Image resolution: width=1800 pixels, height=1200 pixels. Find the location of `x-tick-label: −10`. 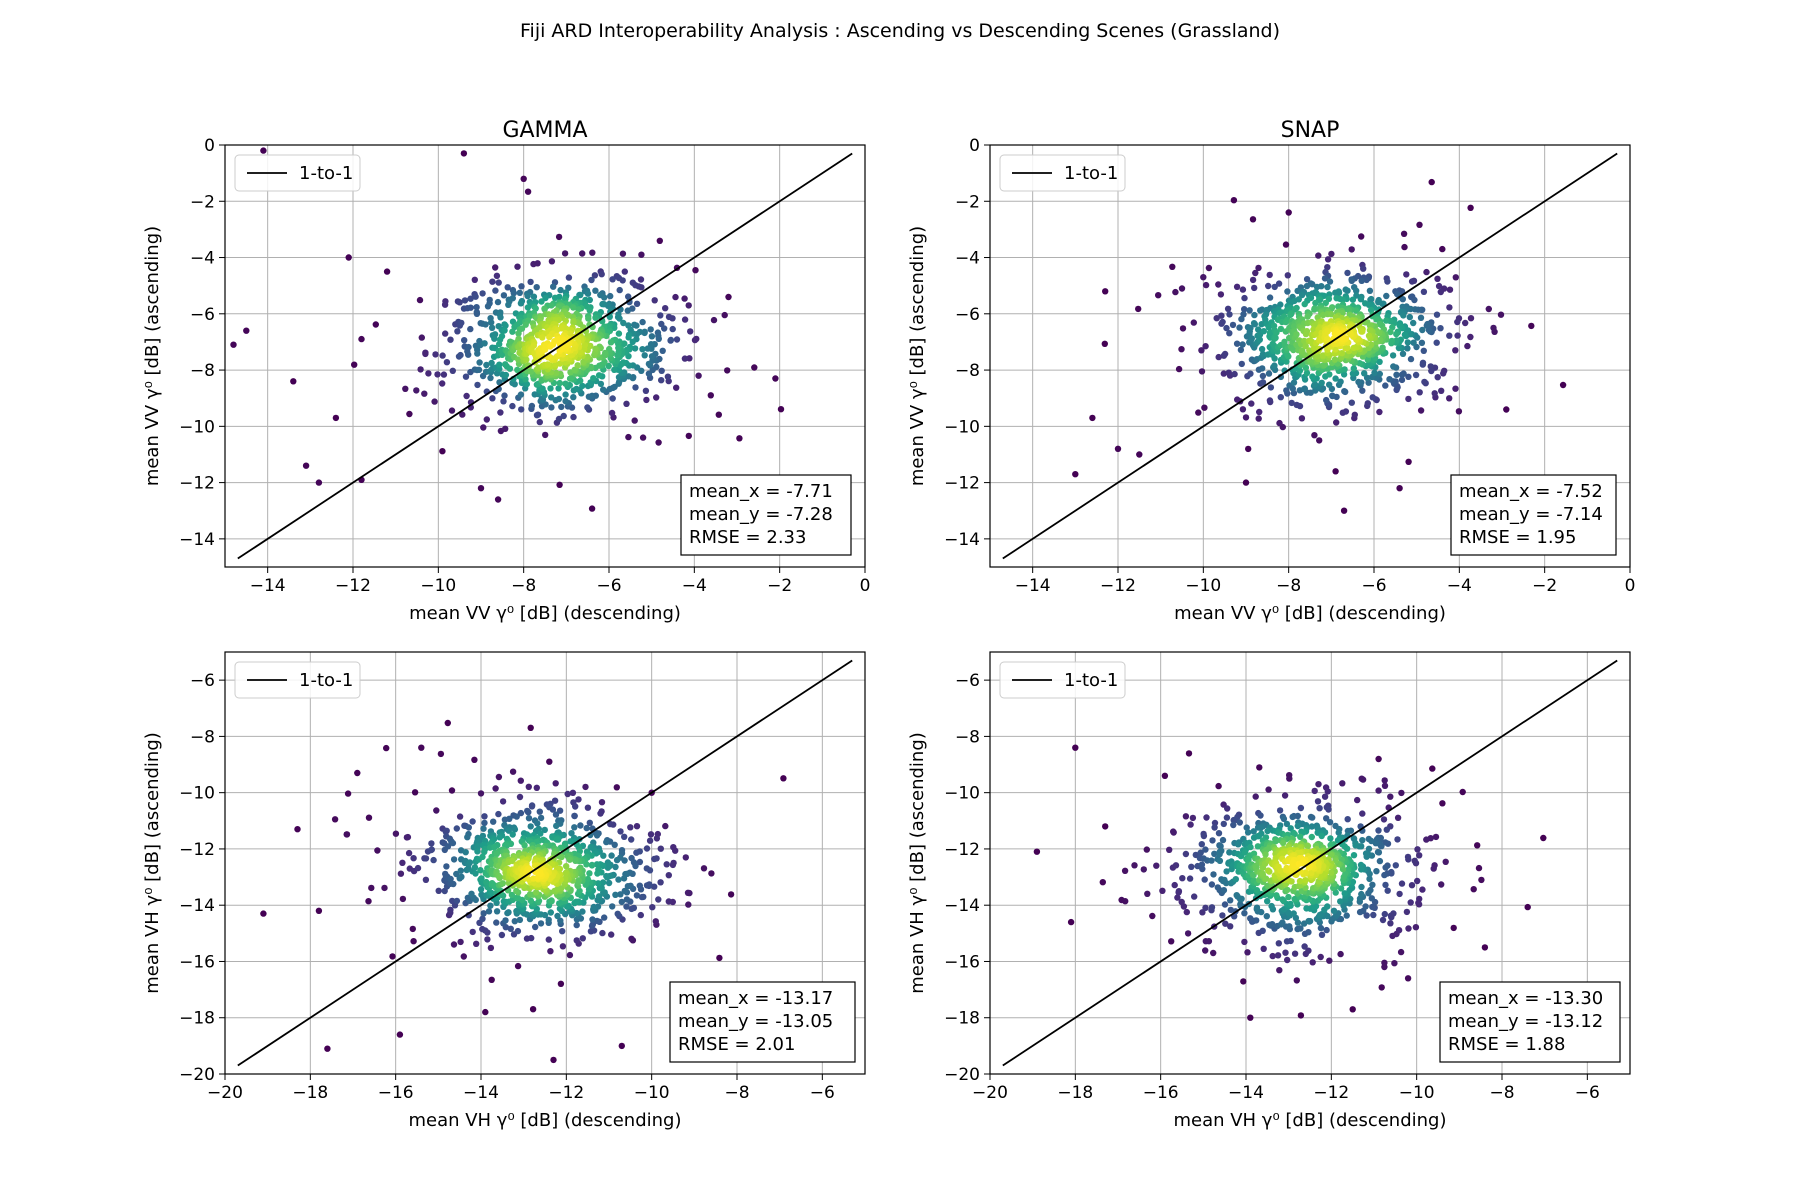

x-tick-label: −10 is located at coordinates (1203, 586).